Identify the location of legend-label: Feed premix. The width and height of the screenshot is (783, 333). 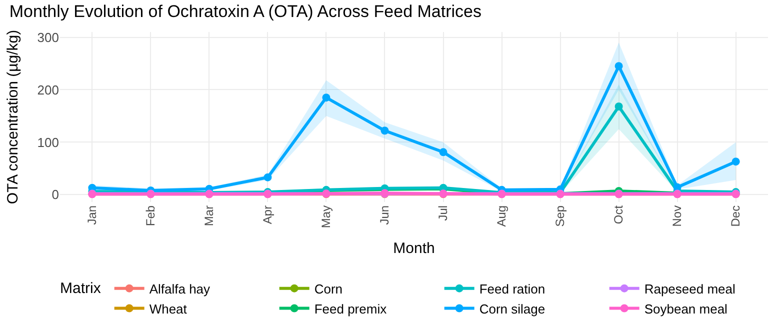
(351, 308).